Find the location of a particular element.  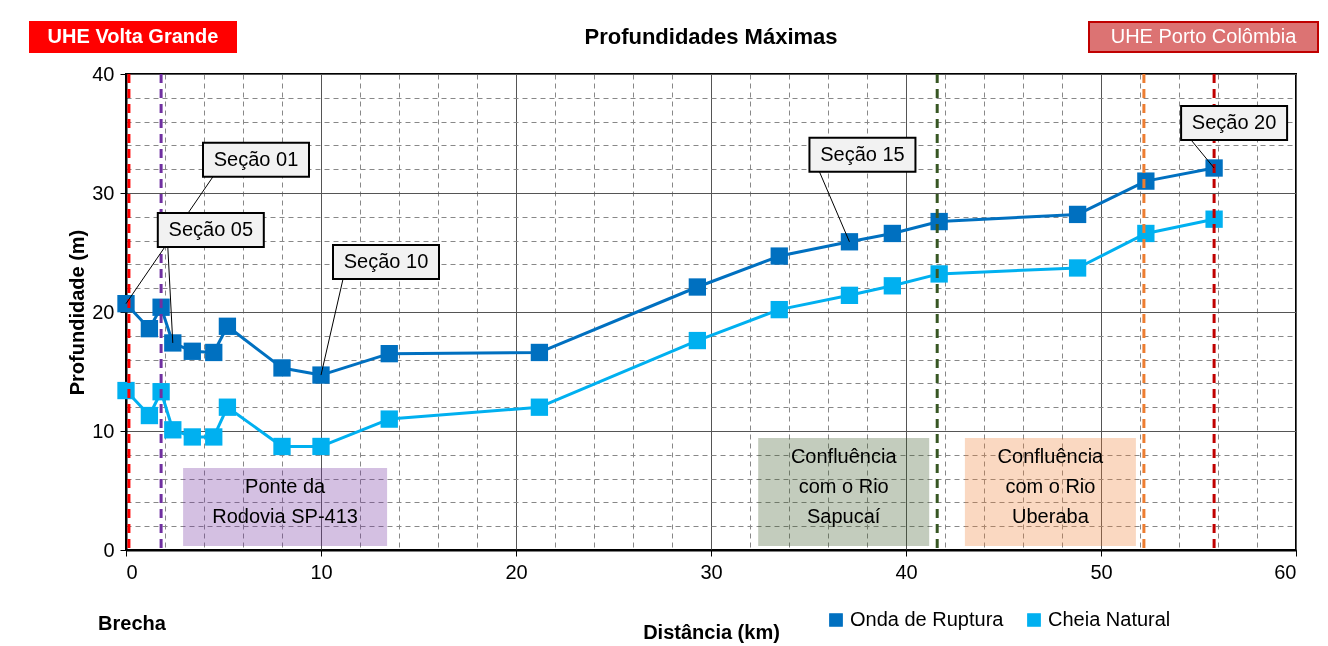

annotation: Seção 20 is located at coordinates (1234, 122).